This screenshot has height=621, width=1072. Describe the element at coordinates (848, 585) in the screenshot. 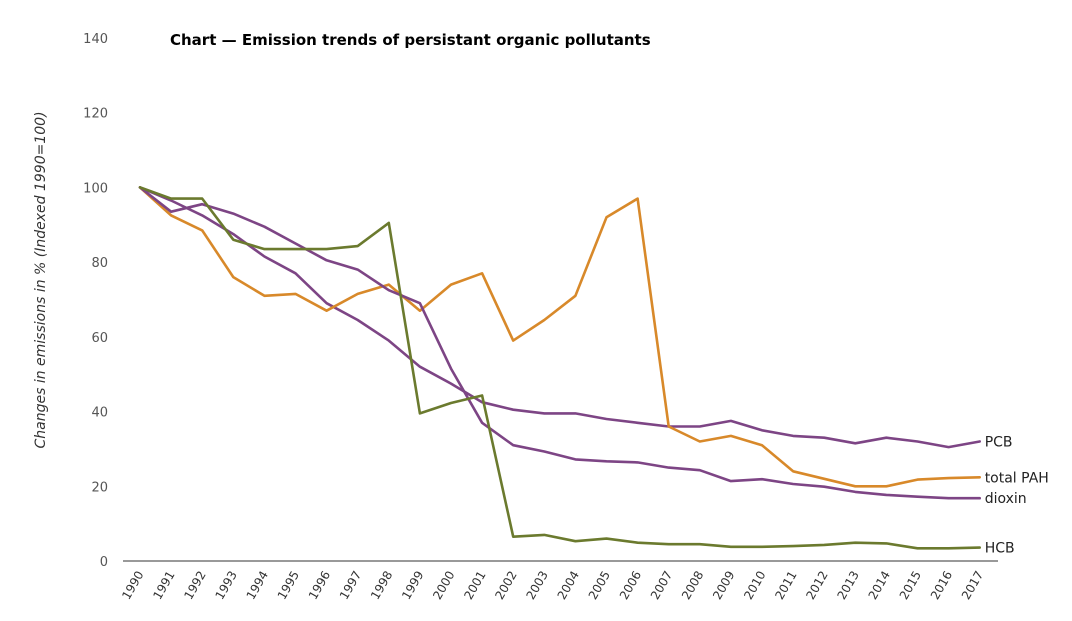

I see `x-tick-label: 2013` at that location.